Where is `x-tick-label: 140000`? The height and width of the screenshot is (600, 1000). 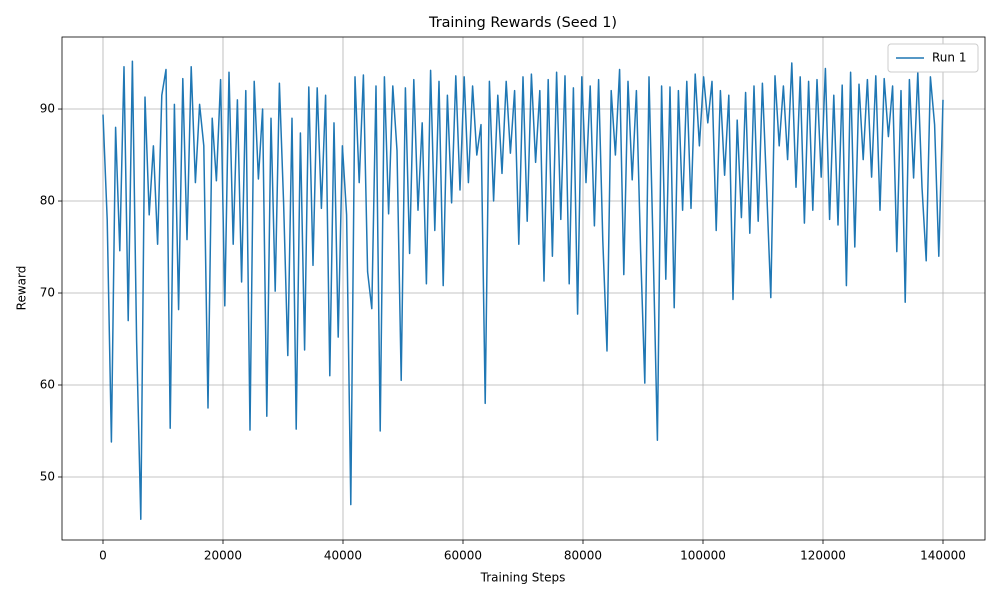 x-tick-label: 140000 is located at coordinates (943, 556).